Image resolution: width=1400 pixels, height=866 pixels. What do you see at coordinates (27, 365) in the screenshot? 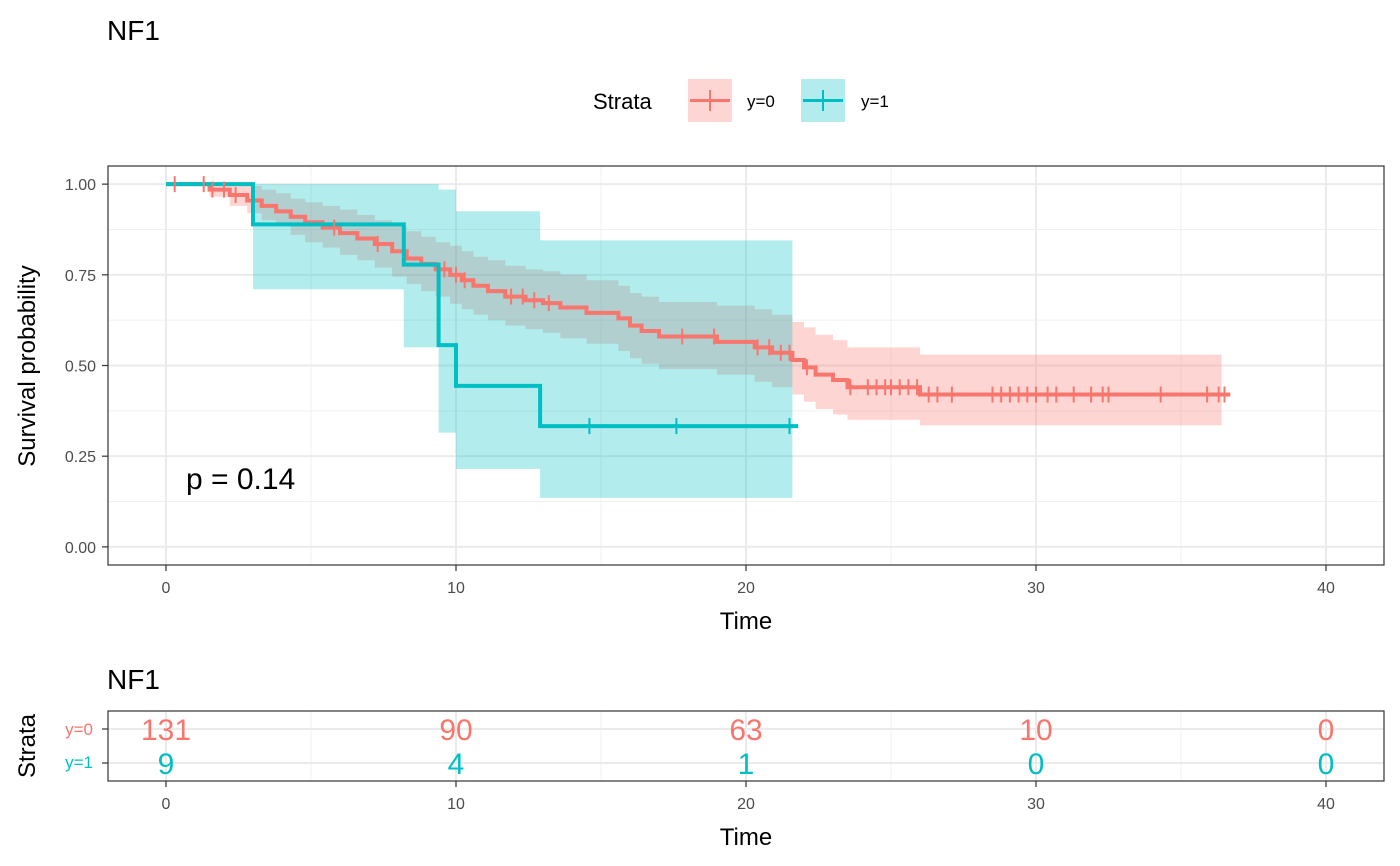
I see `km-y-axis-label: Survival probability` at bounding box center [27, 365].